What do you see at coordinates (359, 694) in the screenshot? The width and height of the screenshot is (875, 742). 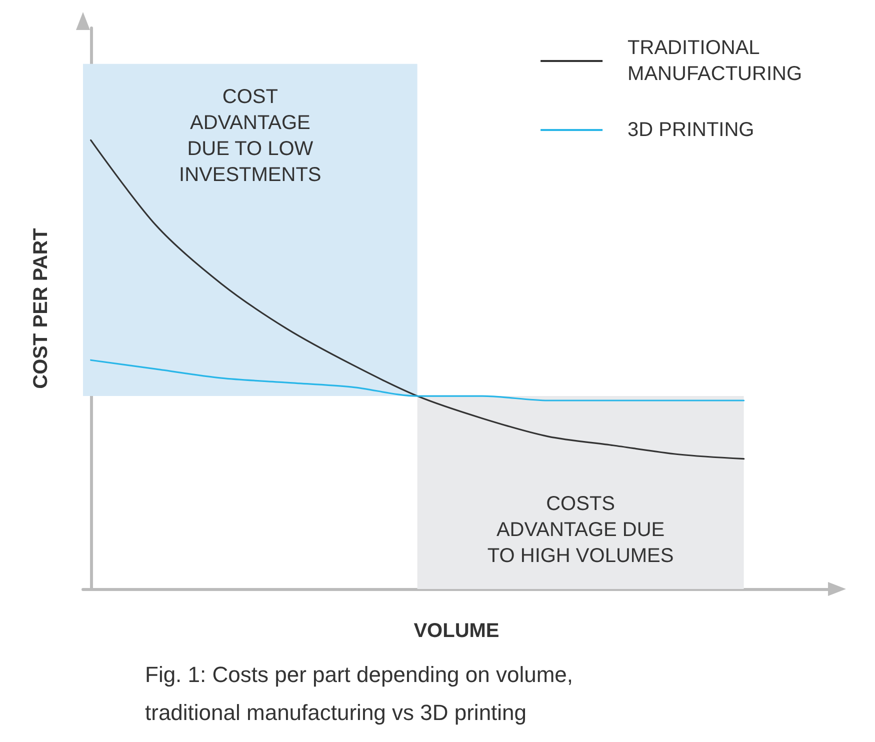 I see `caption: Fig. 1: Costs per part depending on volume, traditional manufacturing vs 3D printing` at bounding box center [359, 694].